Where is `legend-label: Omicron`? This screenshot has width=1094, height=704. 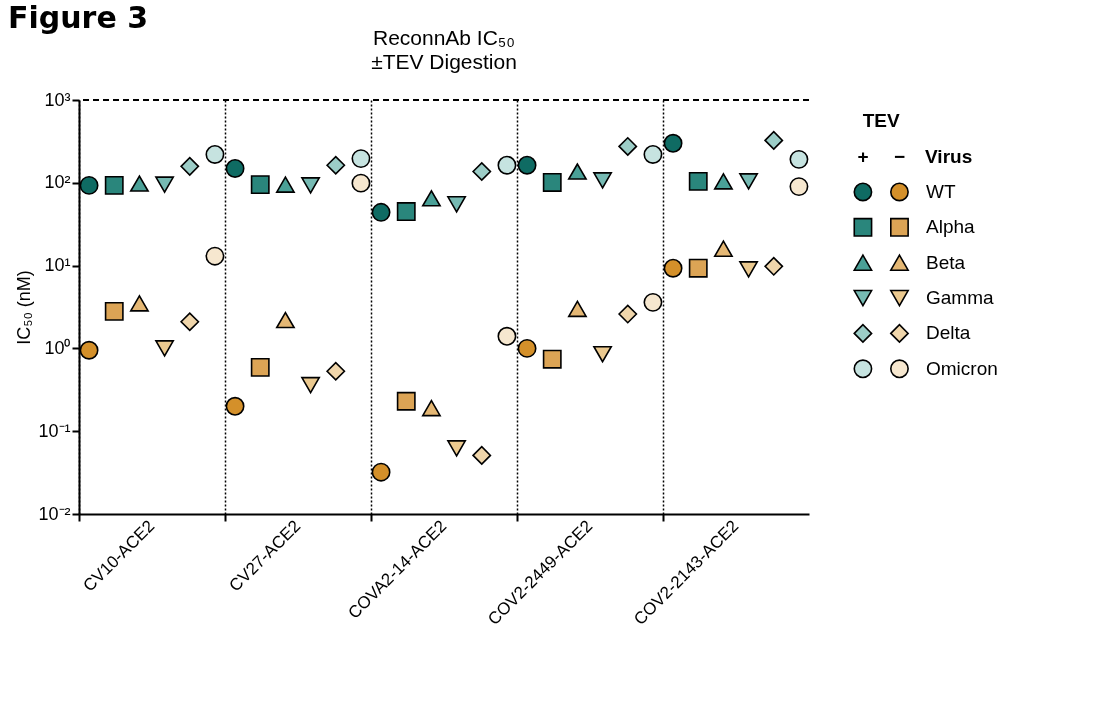
legend-label: Omicron is located at coordinates (962, 368).